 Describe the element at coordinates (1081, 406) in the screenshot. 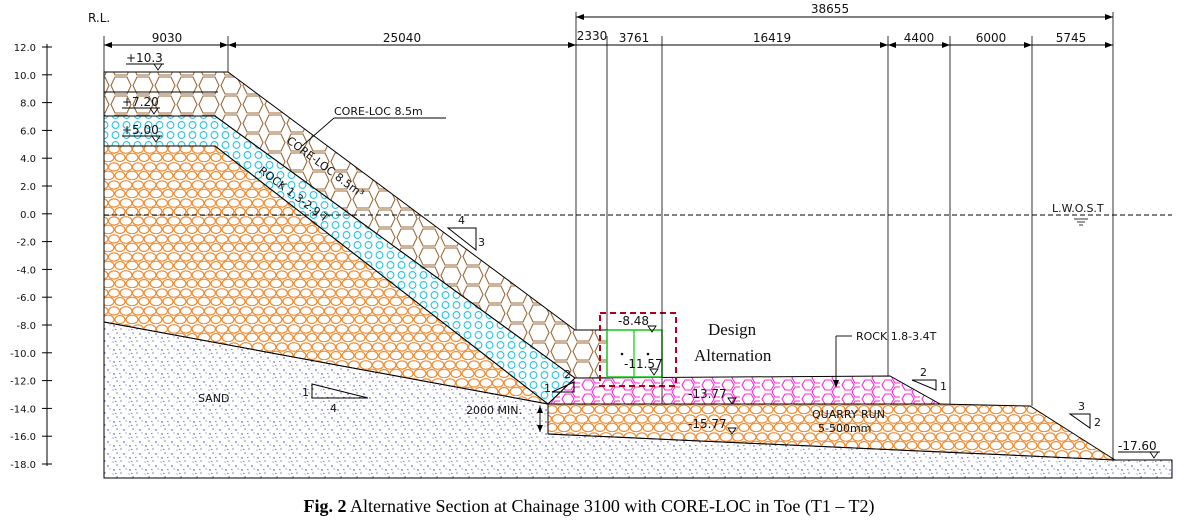

I see `slope-outer-h: 3` at that location.